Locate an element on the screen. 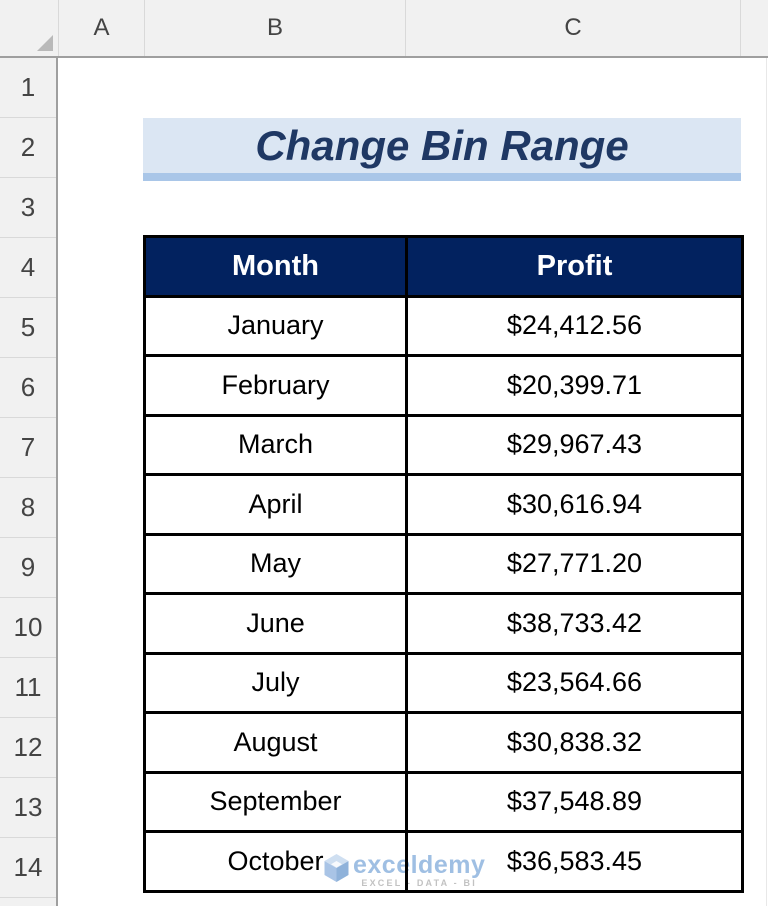 The image size is (768, 906). table-row: August $30,838.32 is located at coordinates (443, 742).